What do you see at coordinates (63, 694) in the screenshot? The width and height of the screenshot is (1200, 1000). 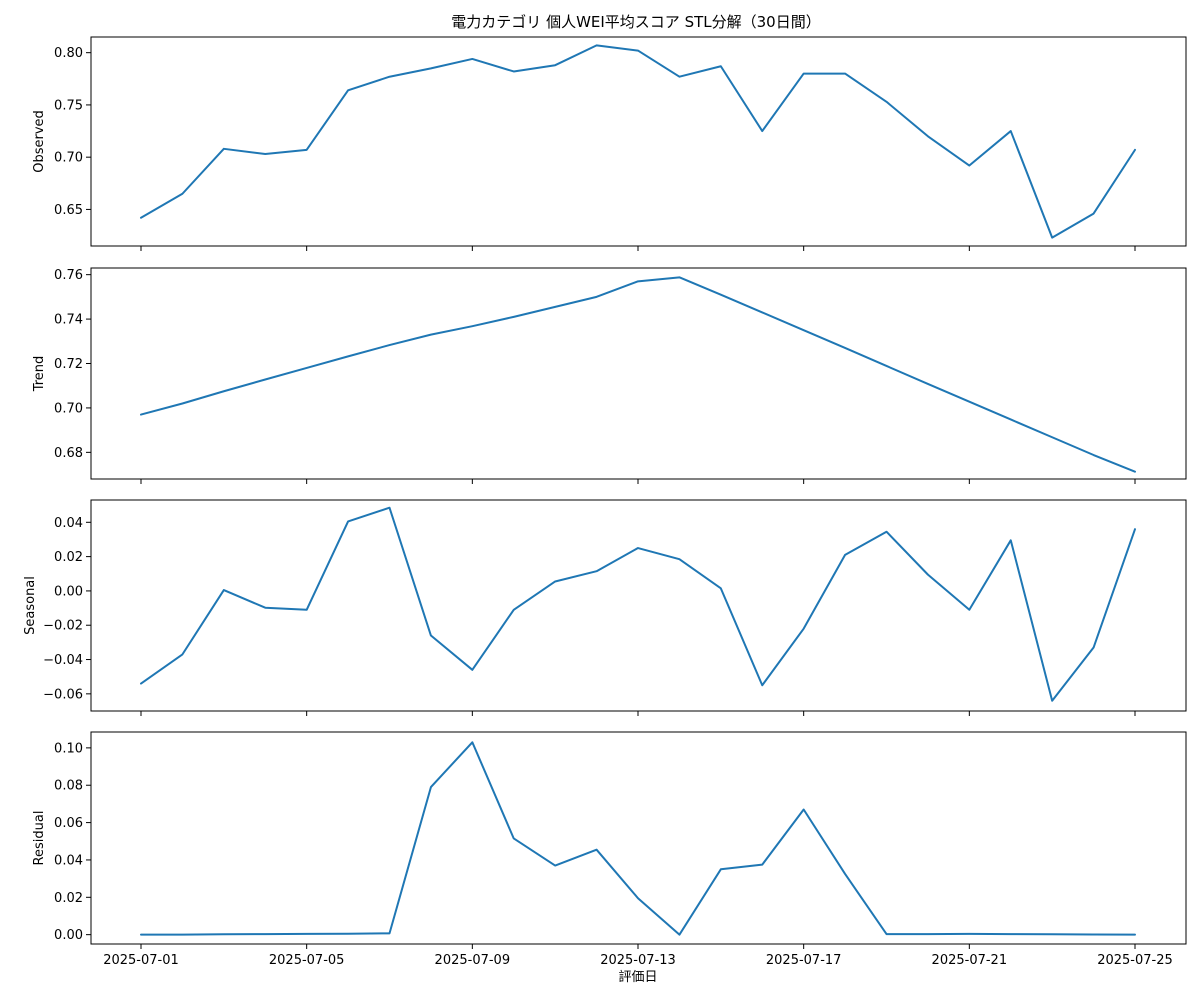 I see `seasonal-y-tick-label: −0.06` at bounding box center [63, 694].